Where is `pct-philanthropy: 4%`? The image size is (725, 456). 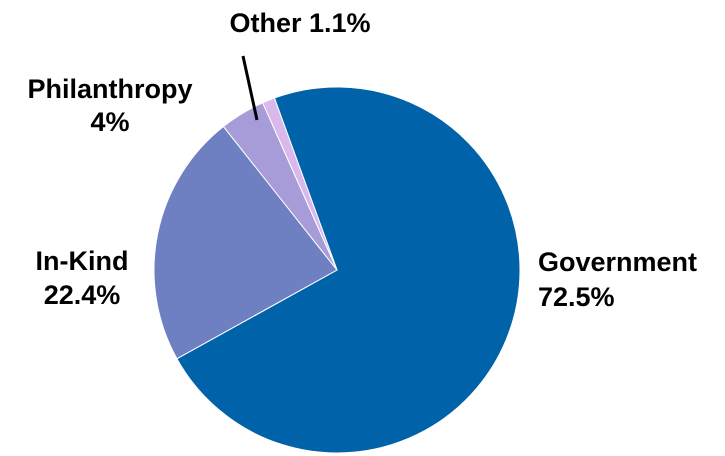 pct-philanthropy: 4% is located at coordinates (109, 122).